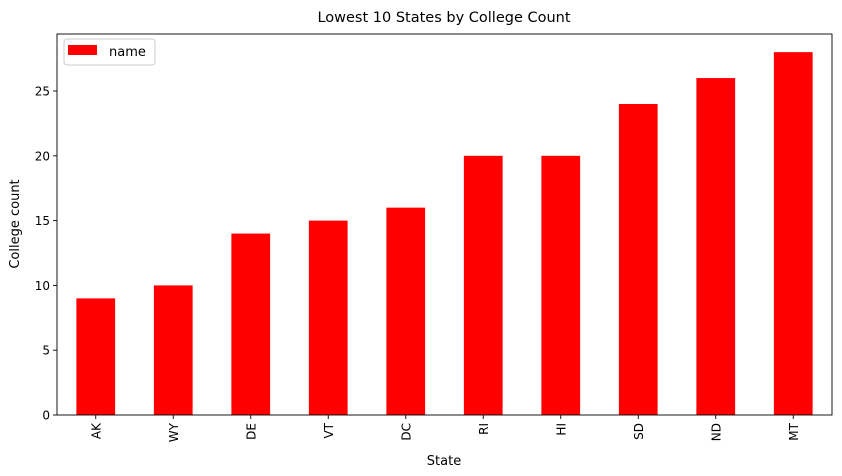 This screenshot has height=476, width=842. I want to click on legend: name, so click(109, 52).